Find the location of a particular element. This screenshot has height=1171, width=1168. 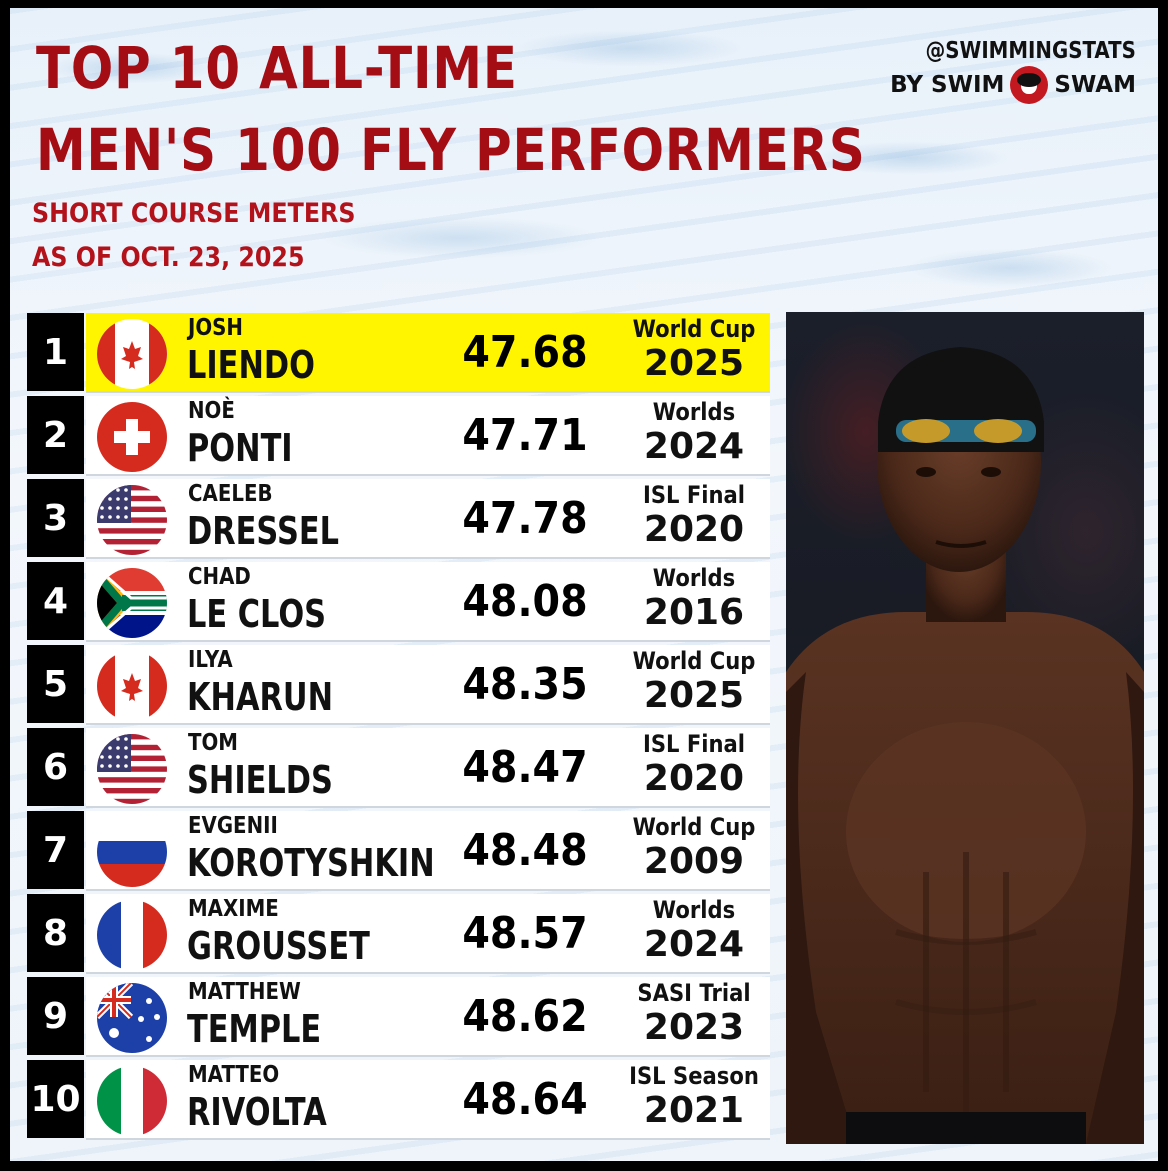

table-row: 5 ILYA KHARUN 48.35 World Cup 2025 is located at coordinates (398, 683).